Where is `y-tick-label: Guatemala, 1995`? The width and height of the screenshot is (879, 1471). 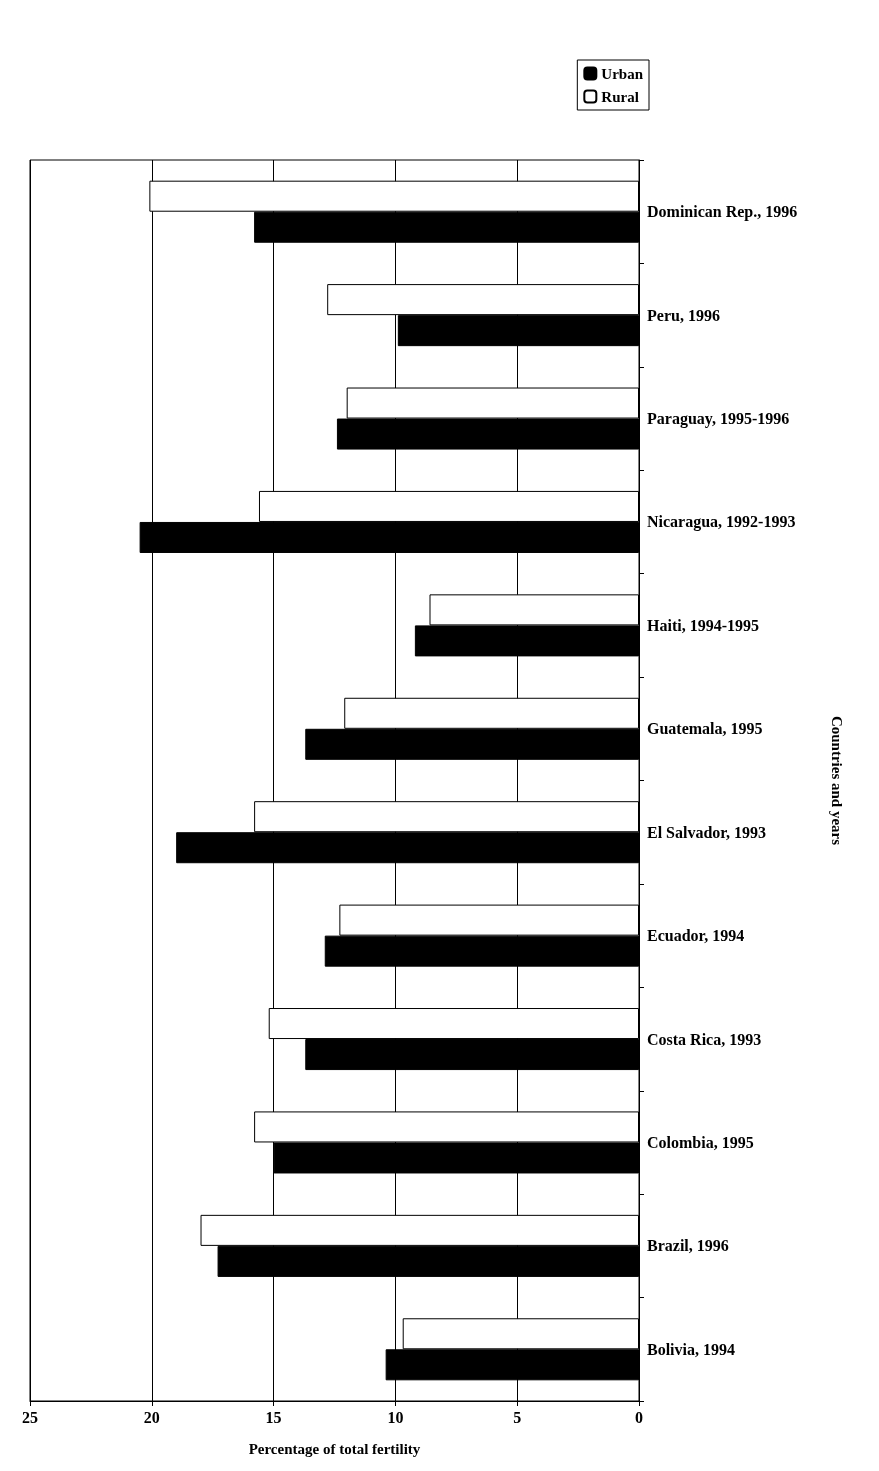
y-tick-label: Guatemala, 1995 is located at coordinates (705, 729).